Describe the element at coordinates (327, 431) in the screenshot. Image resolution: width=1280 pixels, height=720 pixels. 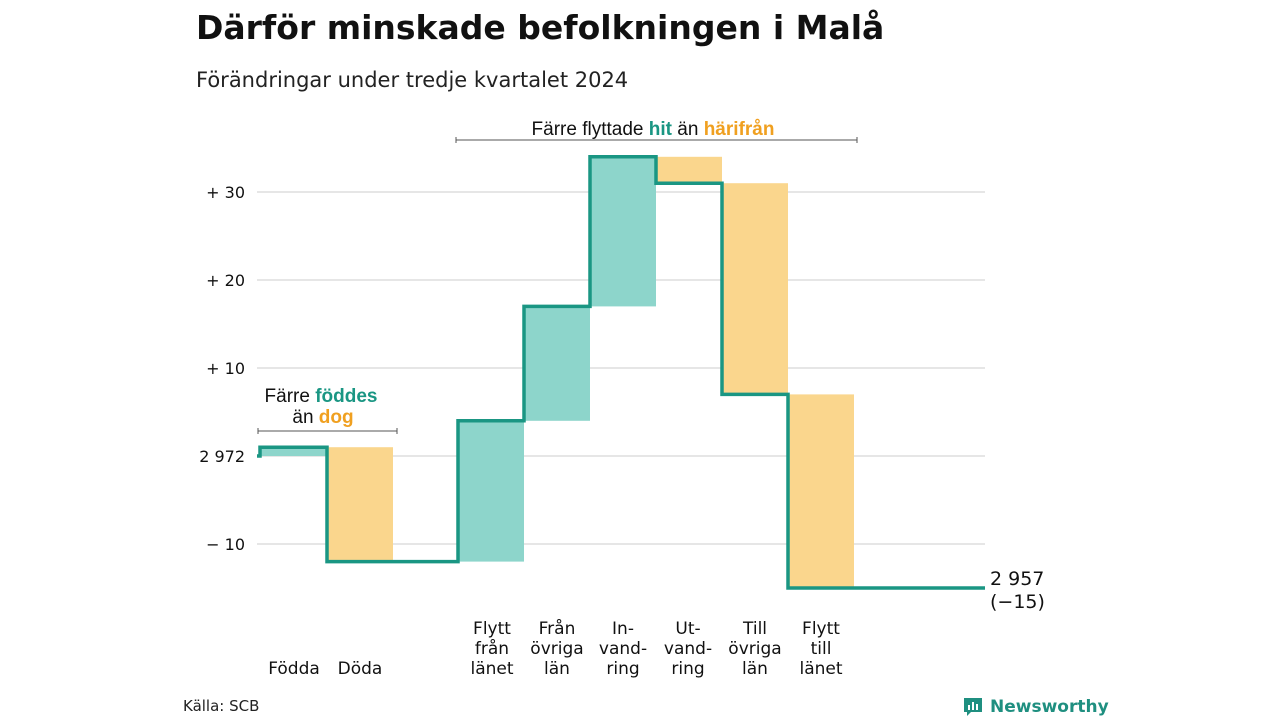
I see `births-bracket` at that location.